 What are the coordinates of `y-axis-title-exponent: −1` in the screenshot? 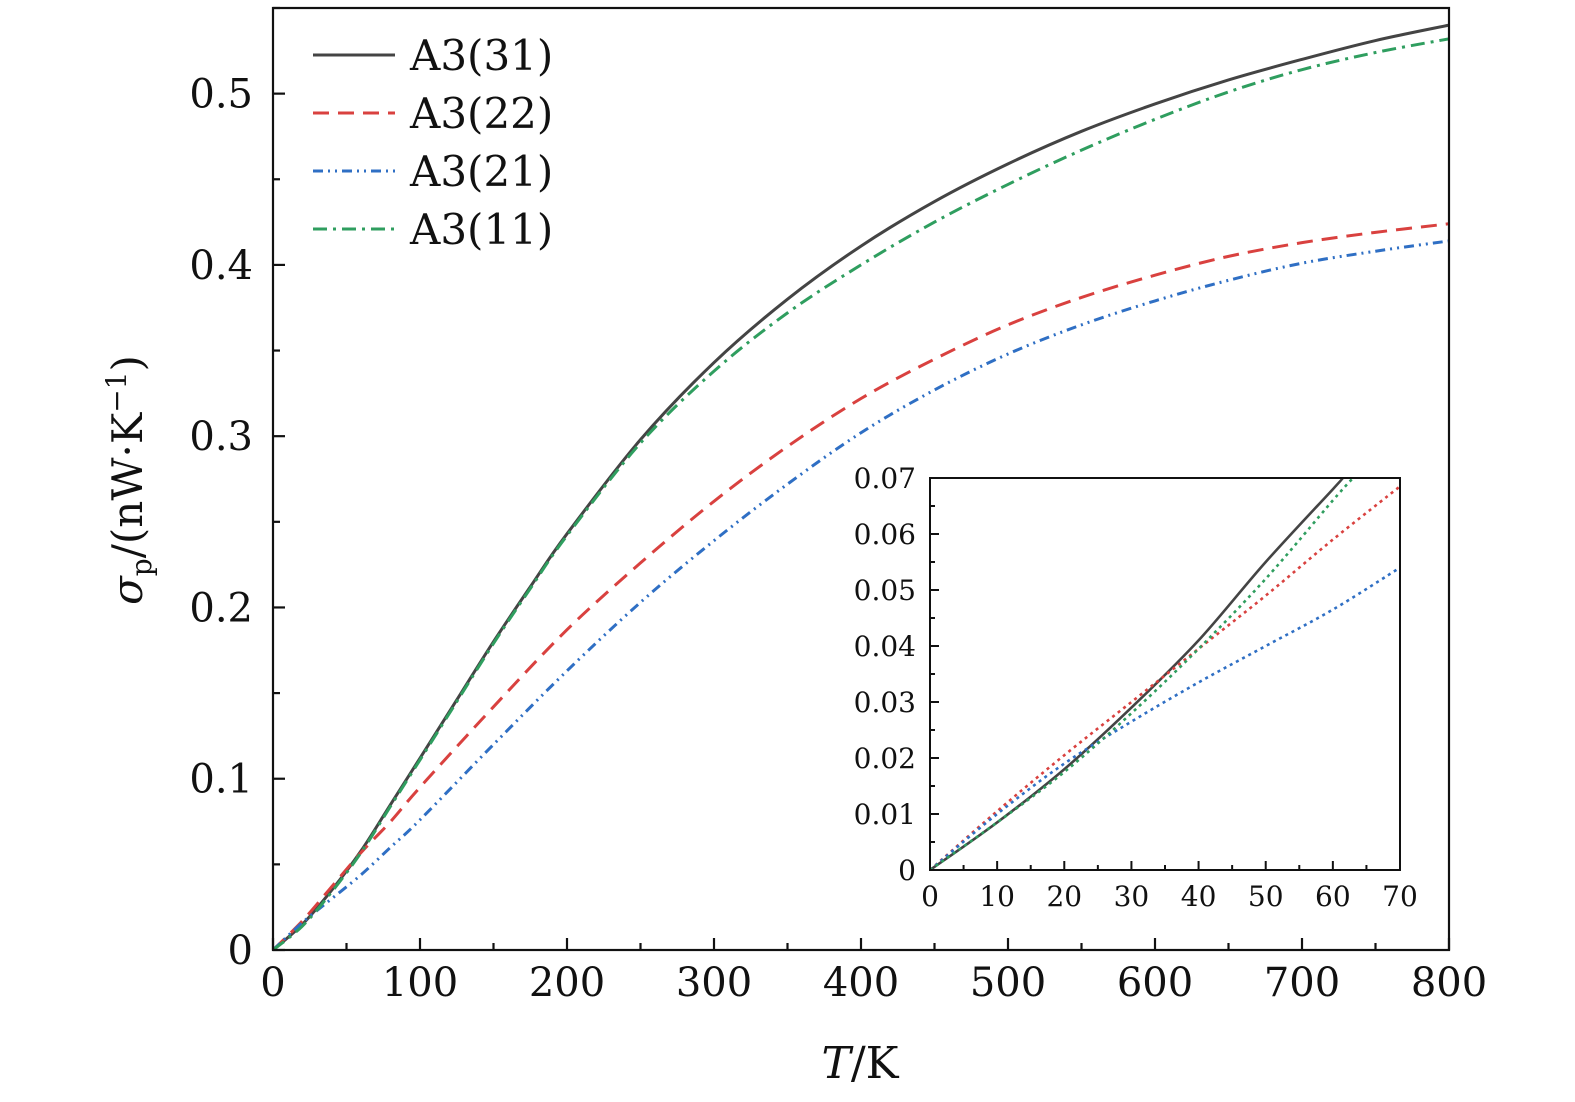 It's located at (116, 392).